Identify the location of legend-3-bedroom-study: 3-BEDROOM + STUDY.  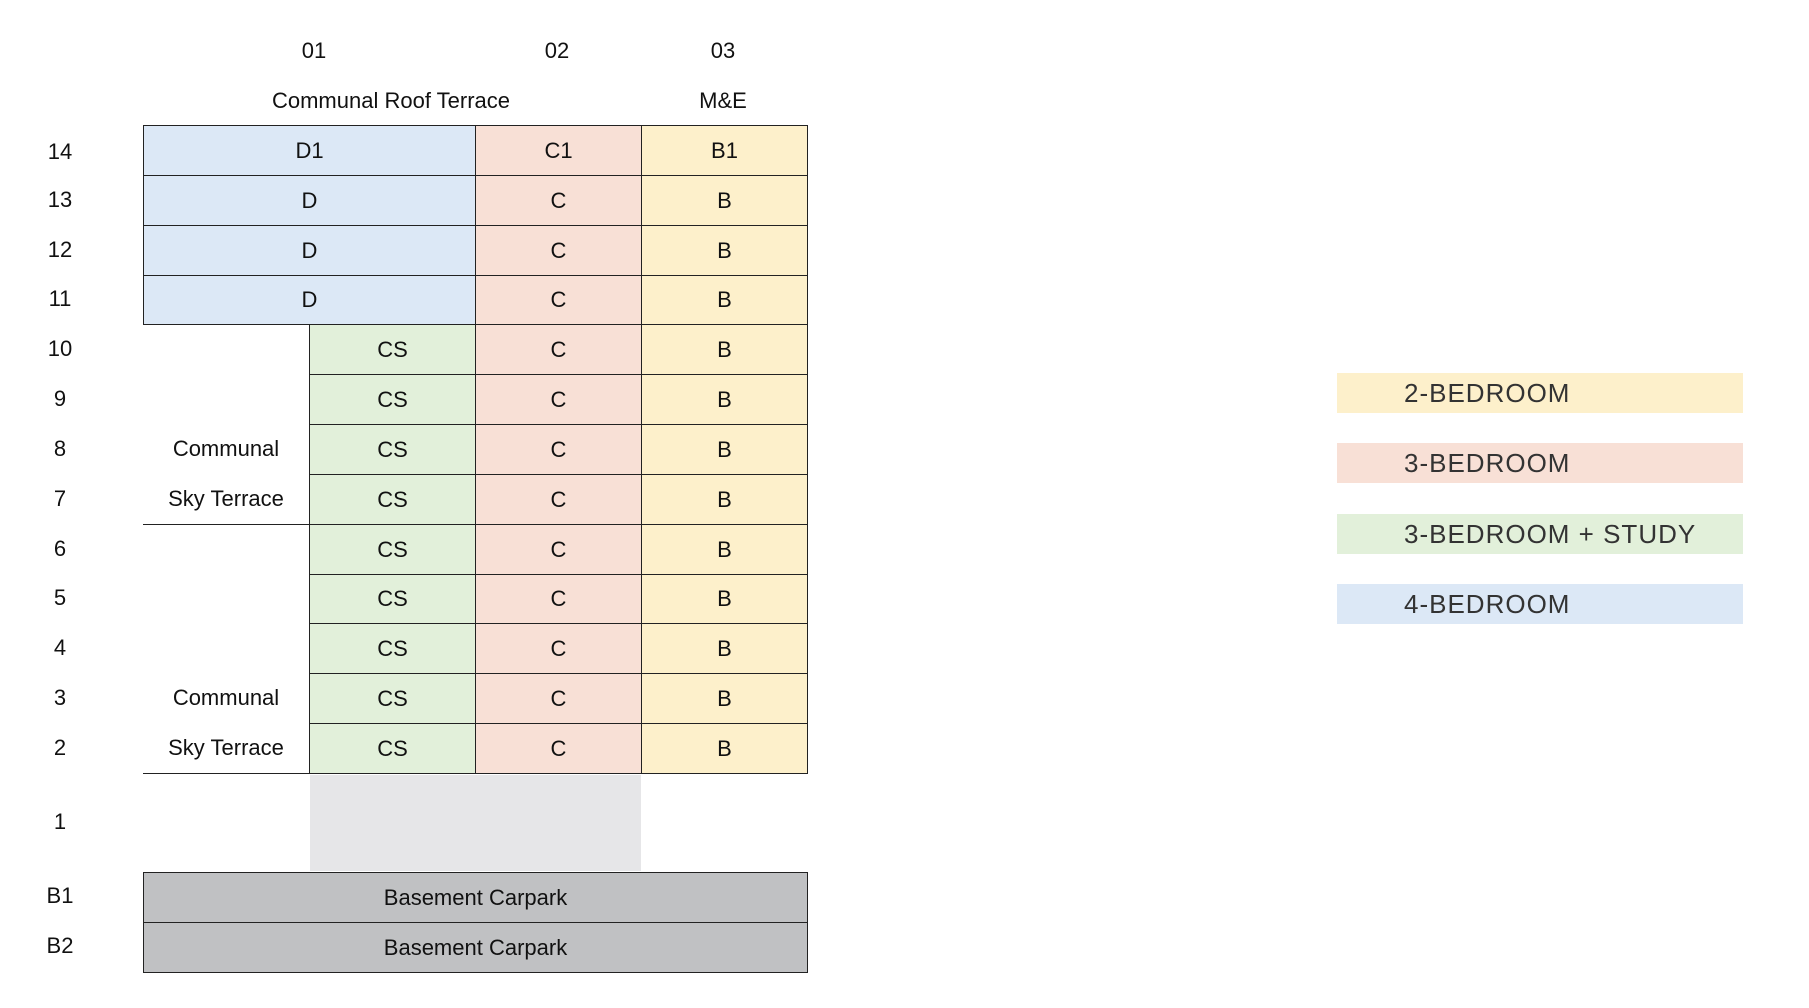
(1540, 534).